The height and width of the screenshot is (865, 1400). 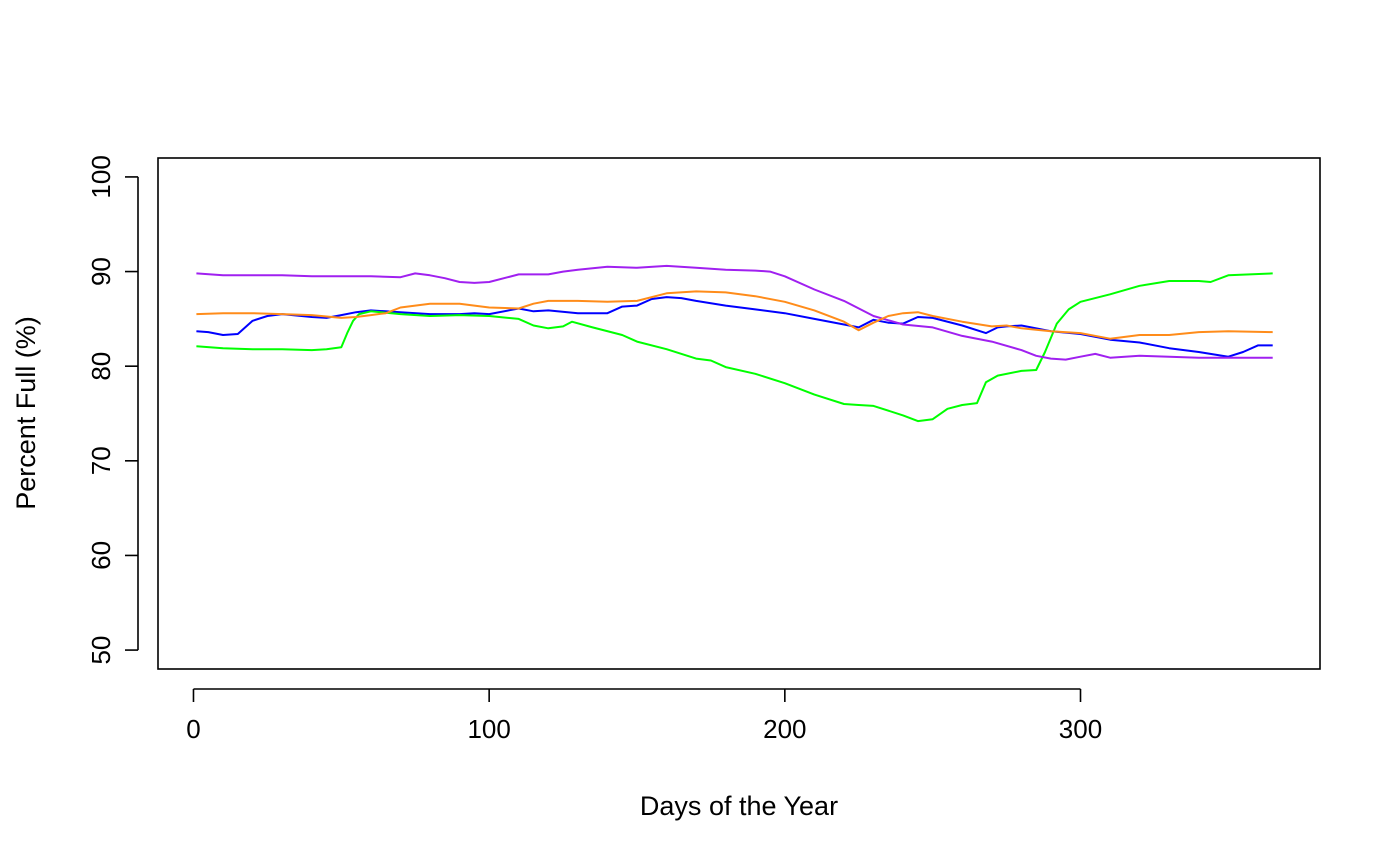 What do you see at coordinates (101, 176) in the screenshot?
I see `y-tick-label: 100` at bounding box center [101, 176].